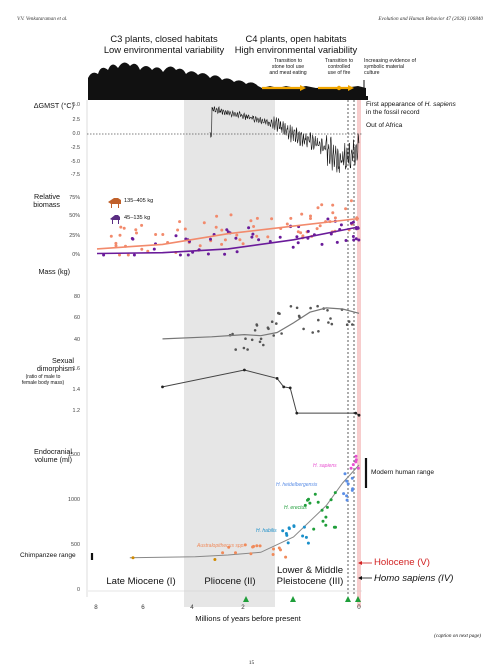  I want to click on biomass-axis-label: Relative biomass, so click(40, 201).